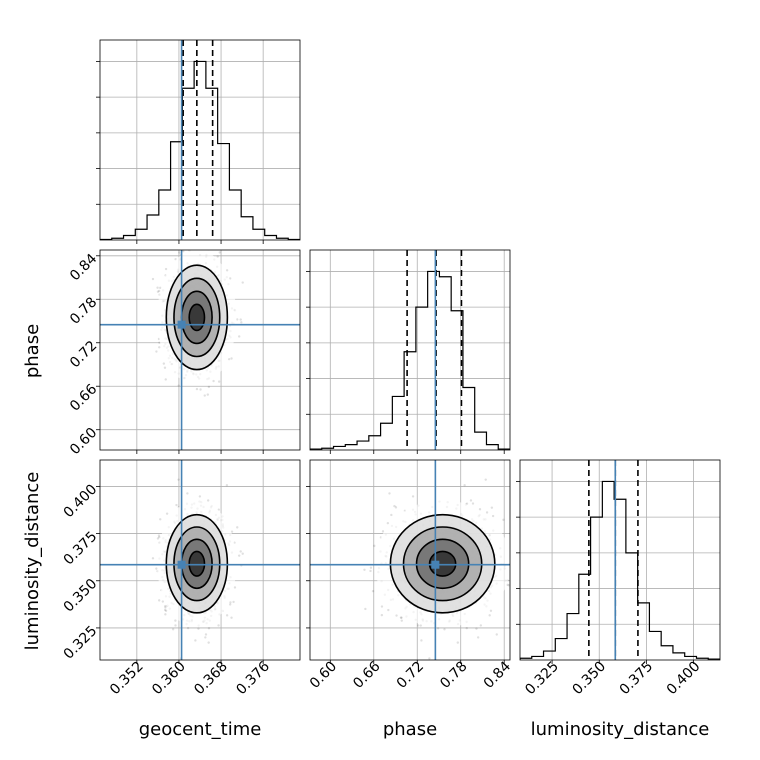 The height and width of the screenshot is (760, 760). What do you see at coordinates (83, 354) in the screenshot?
I see `y-tick-label-phase-2: 0.72` at bounding box center [83, 354].